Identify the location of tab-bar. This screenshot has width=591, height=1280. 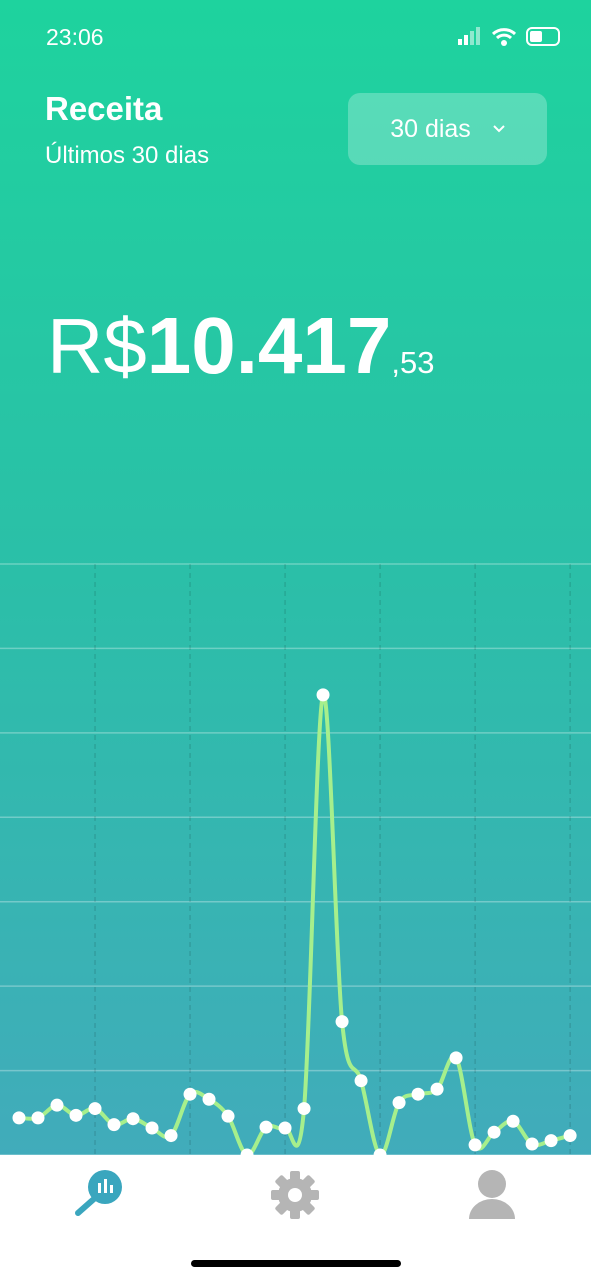
(295, 1217).